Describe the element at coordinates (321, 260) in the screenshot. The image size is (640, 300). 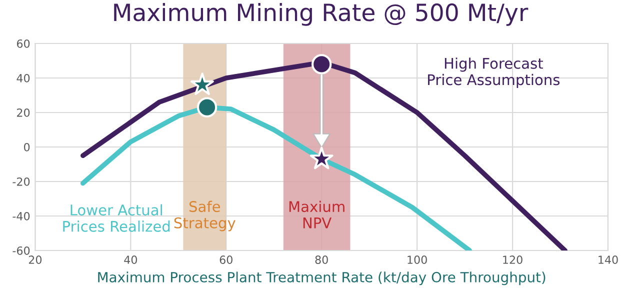
I see `x-tick-label: 80` at that location.